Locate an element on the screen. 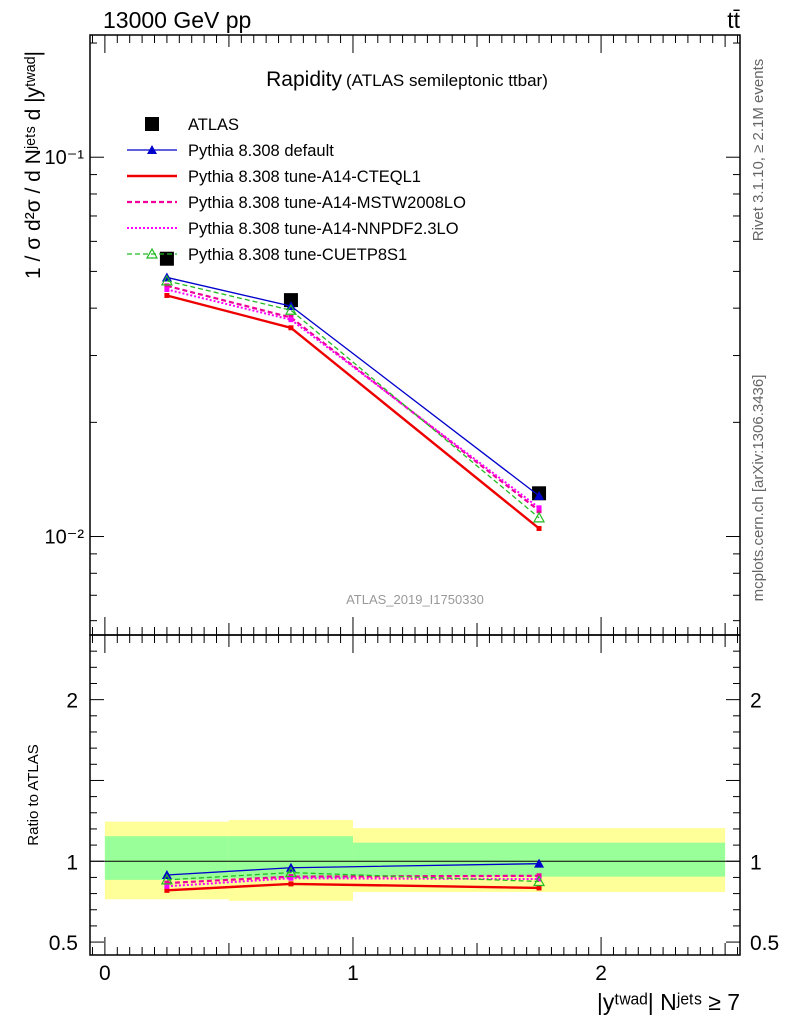 Image resolution: width=786 pixels, height=1024 pixels. main-y-axis-label: 1 / σ d²σ / d Nʲᵉᵗˢ d |yᵗʷᵃᵈ| is located at coordinates (33, 165).